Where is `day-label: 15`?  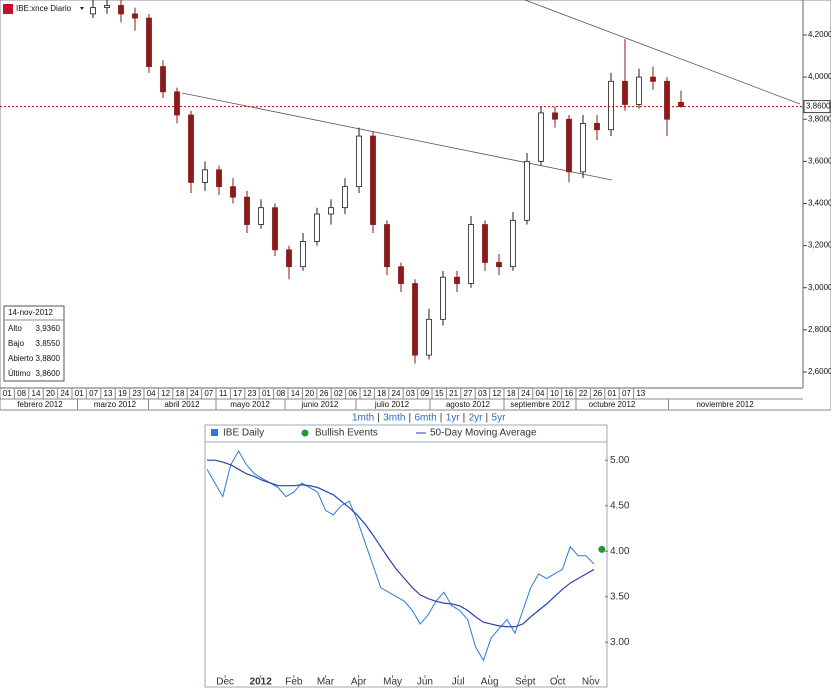
day-label: 15 is located at coordinates (439, 393).